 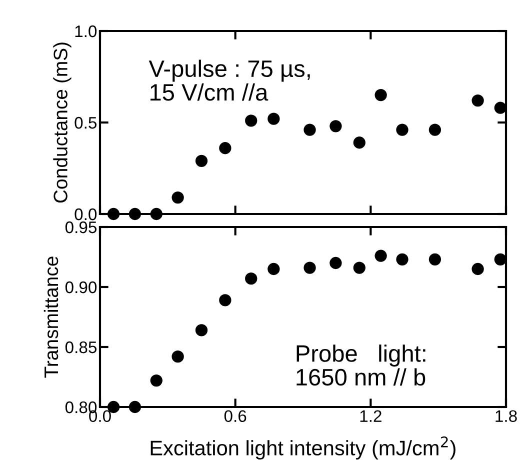 I want to click on x-tick-label: 0.6, so click(x=235, y=416).